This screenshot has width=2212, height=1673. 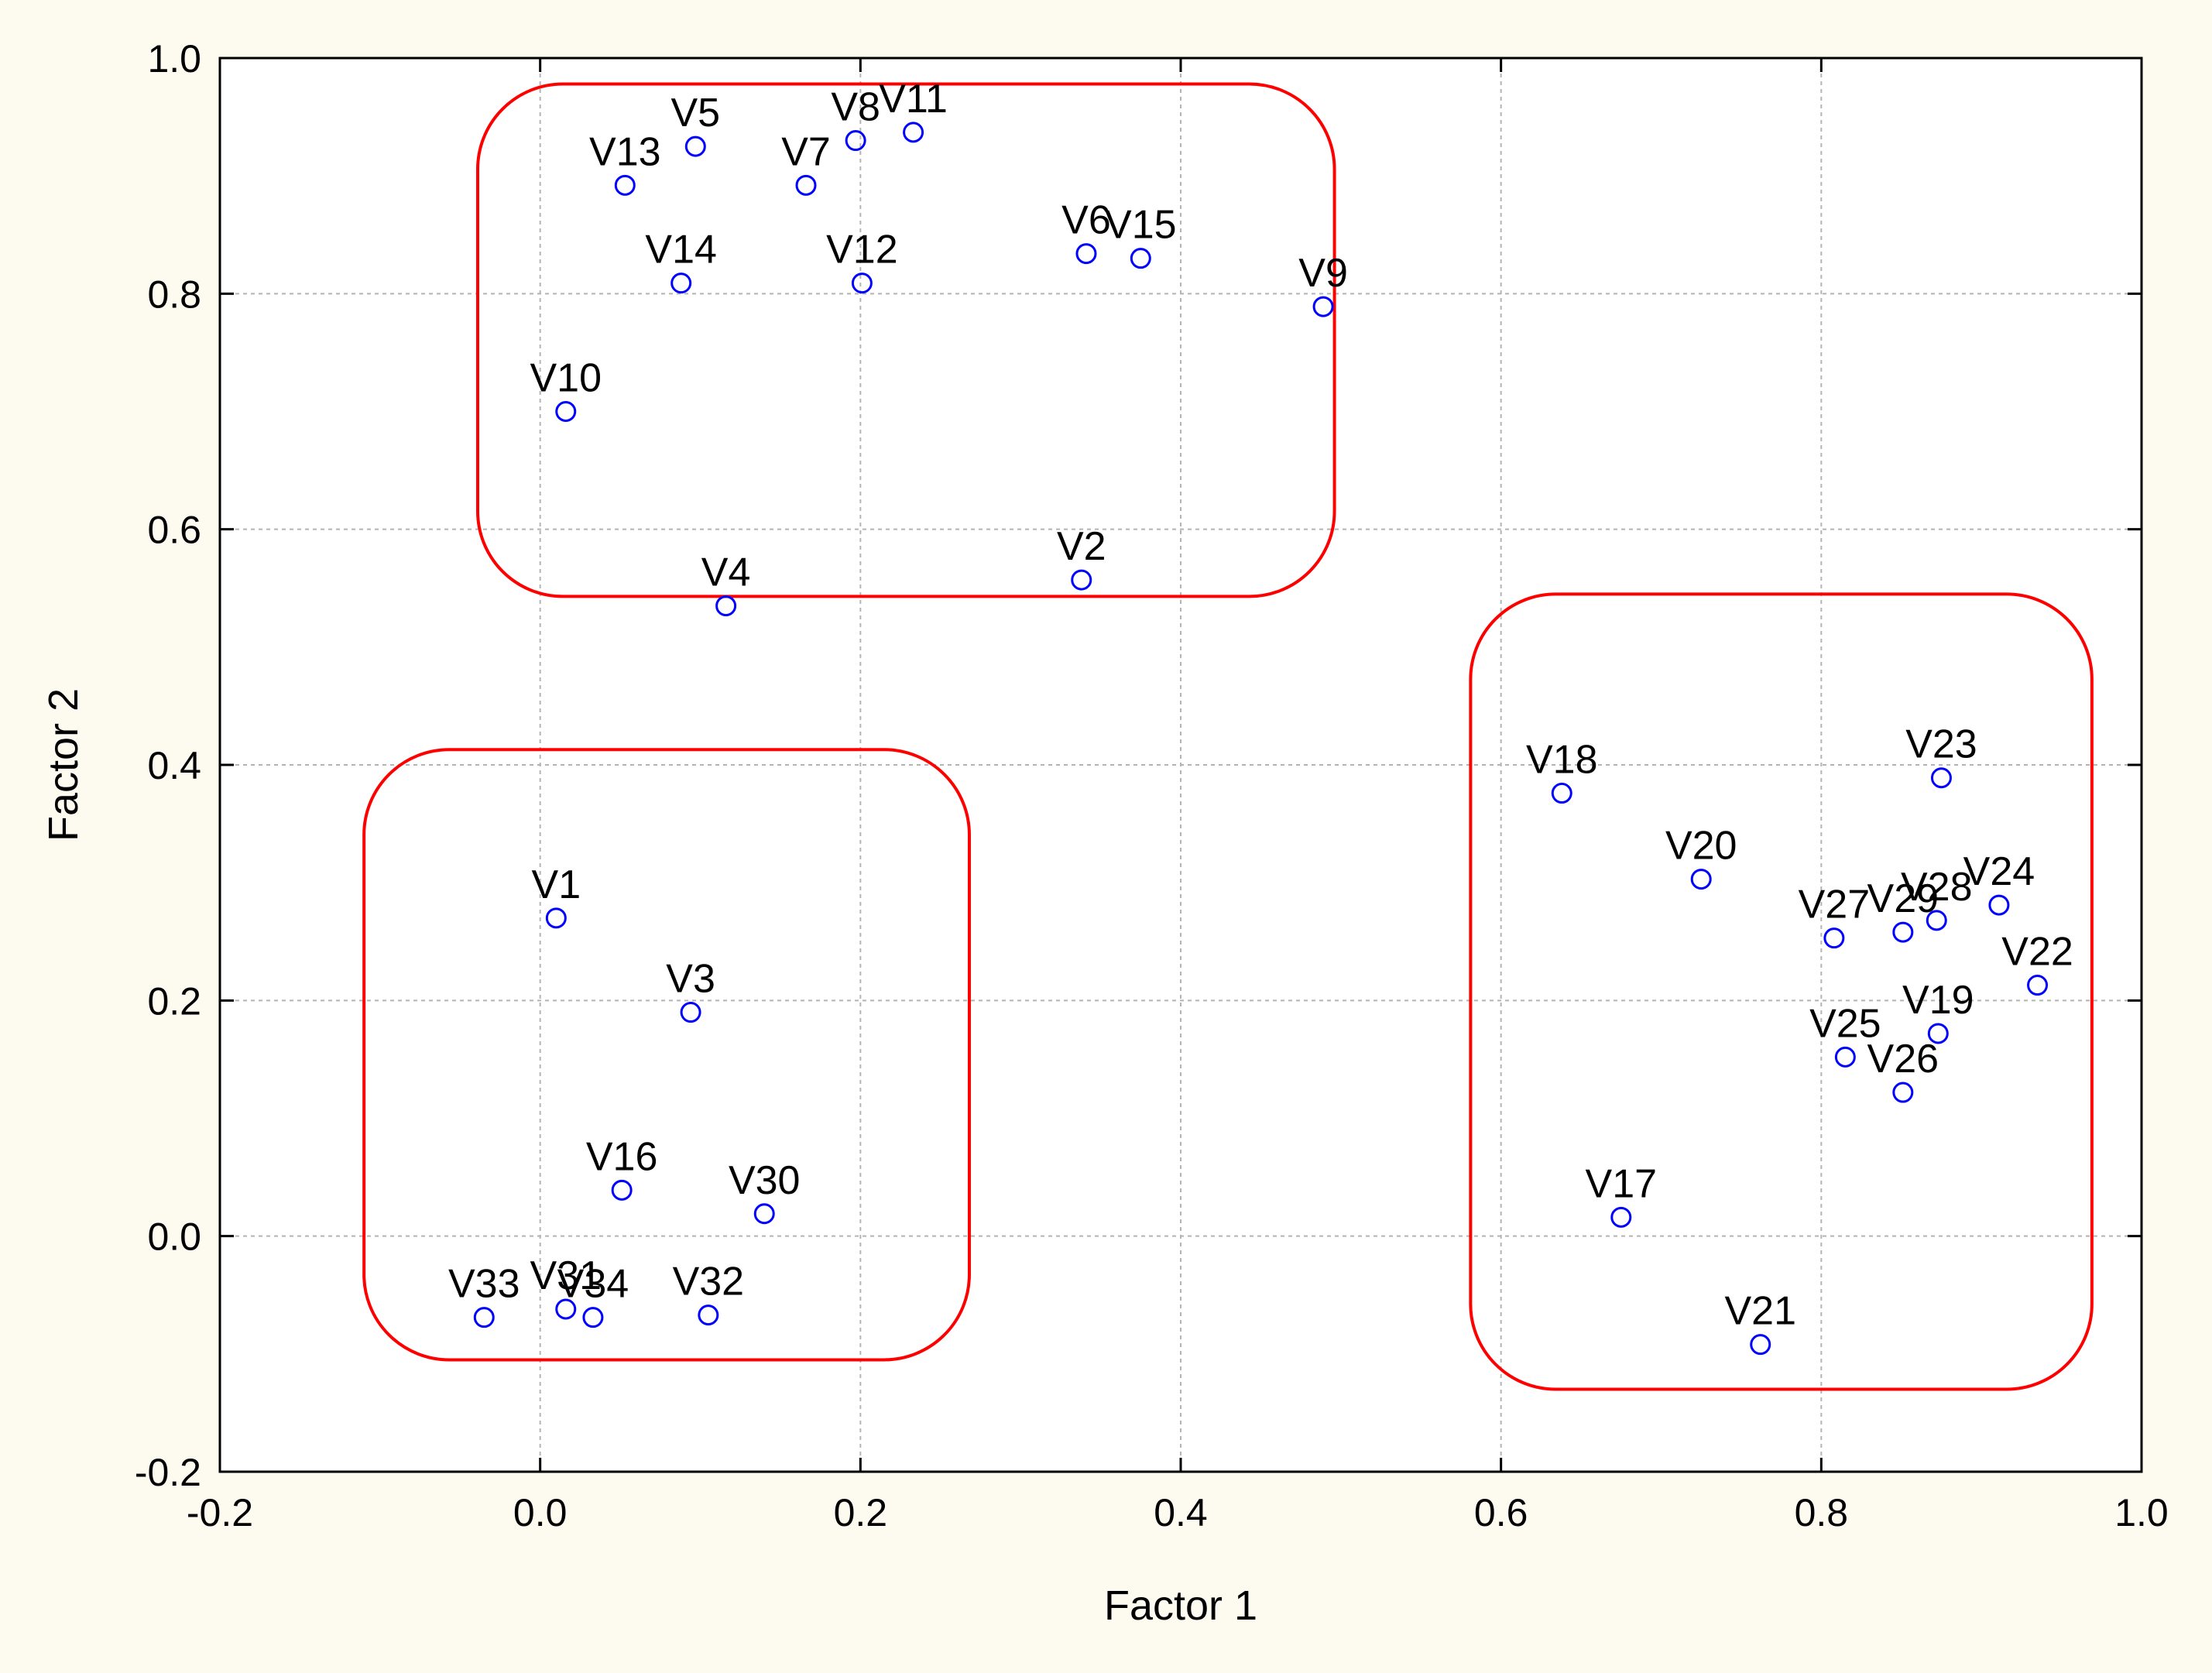 I want to click on point-label: V25, so click(x=1845, y=1023).